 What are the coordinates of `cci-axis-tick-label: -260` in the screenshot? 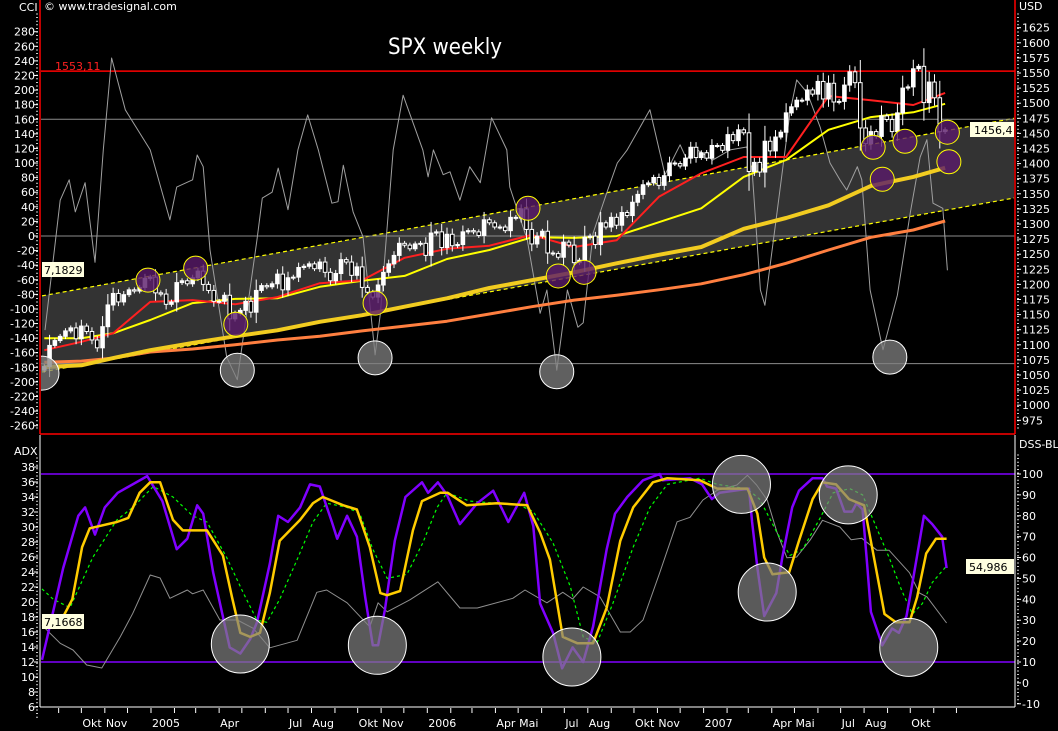 It's located at (22, 426).